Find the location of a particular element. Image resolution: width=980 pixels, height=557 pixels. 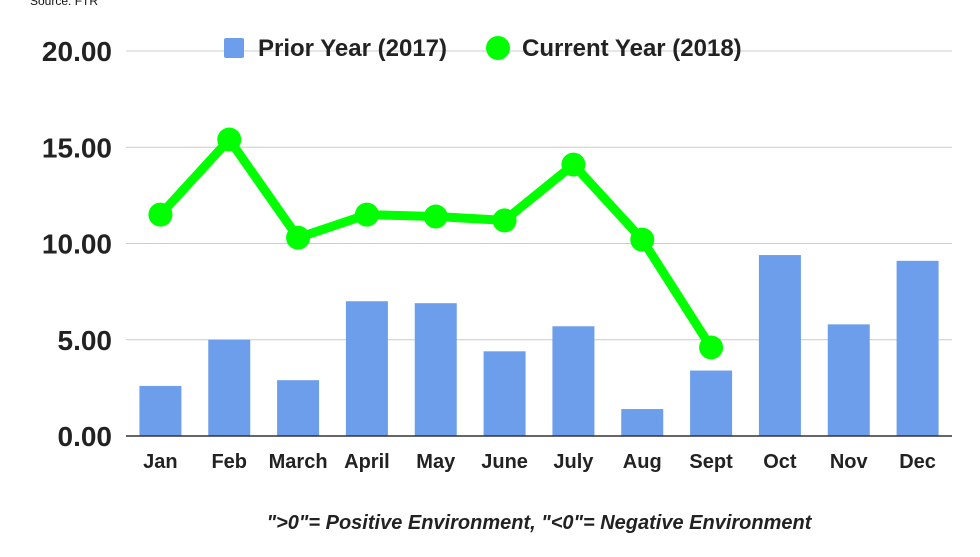

source-note: Source: FTR is located at coordinates (64, 4).